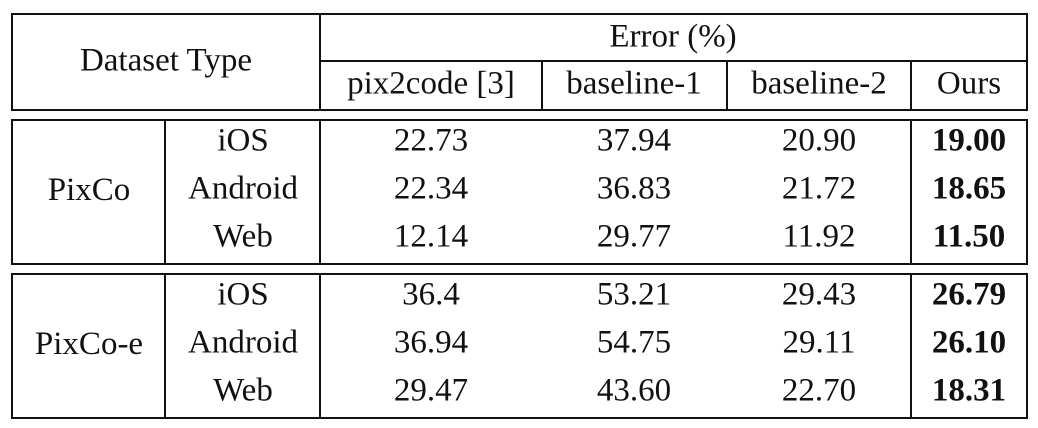 This screenshot has width=1038, height=428. What do you see at coordinates (431, 84) in the screenshot?
I see `column-header: pix2code [3]` at bounding box center [431, 84].